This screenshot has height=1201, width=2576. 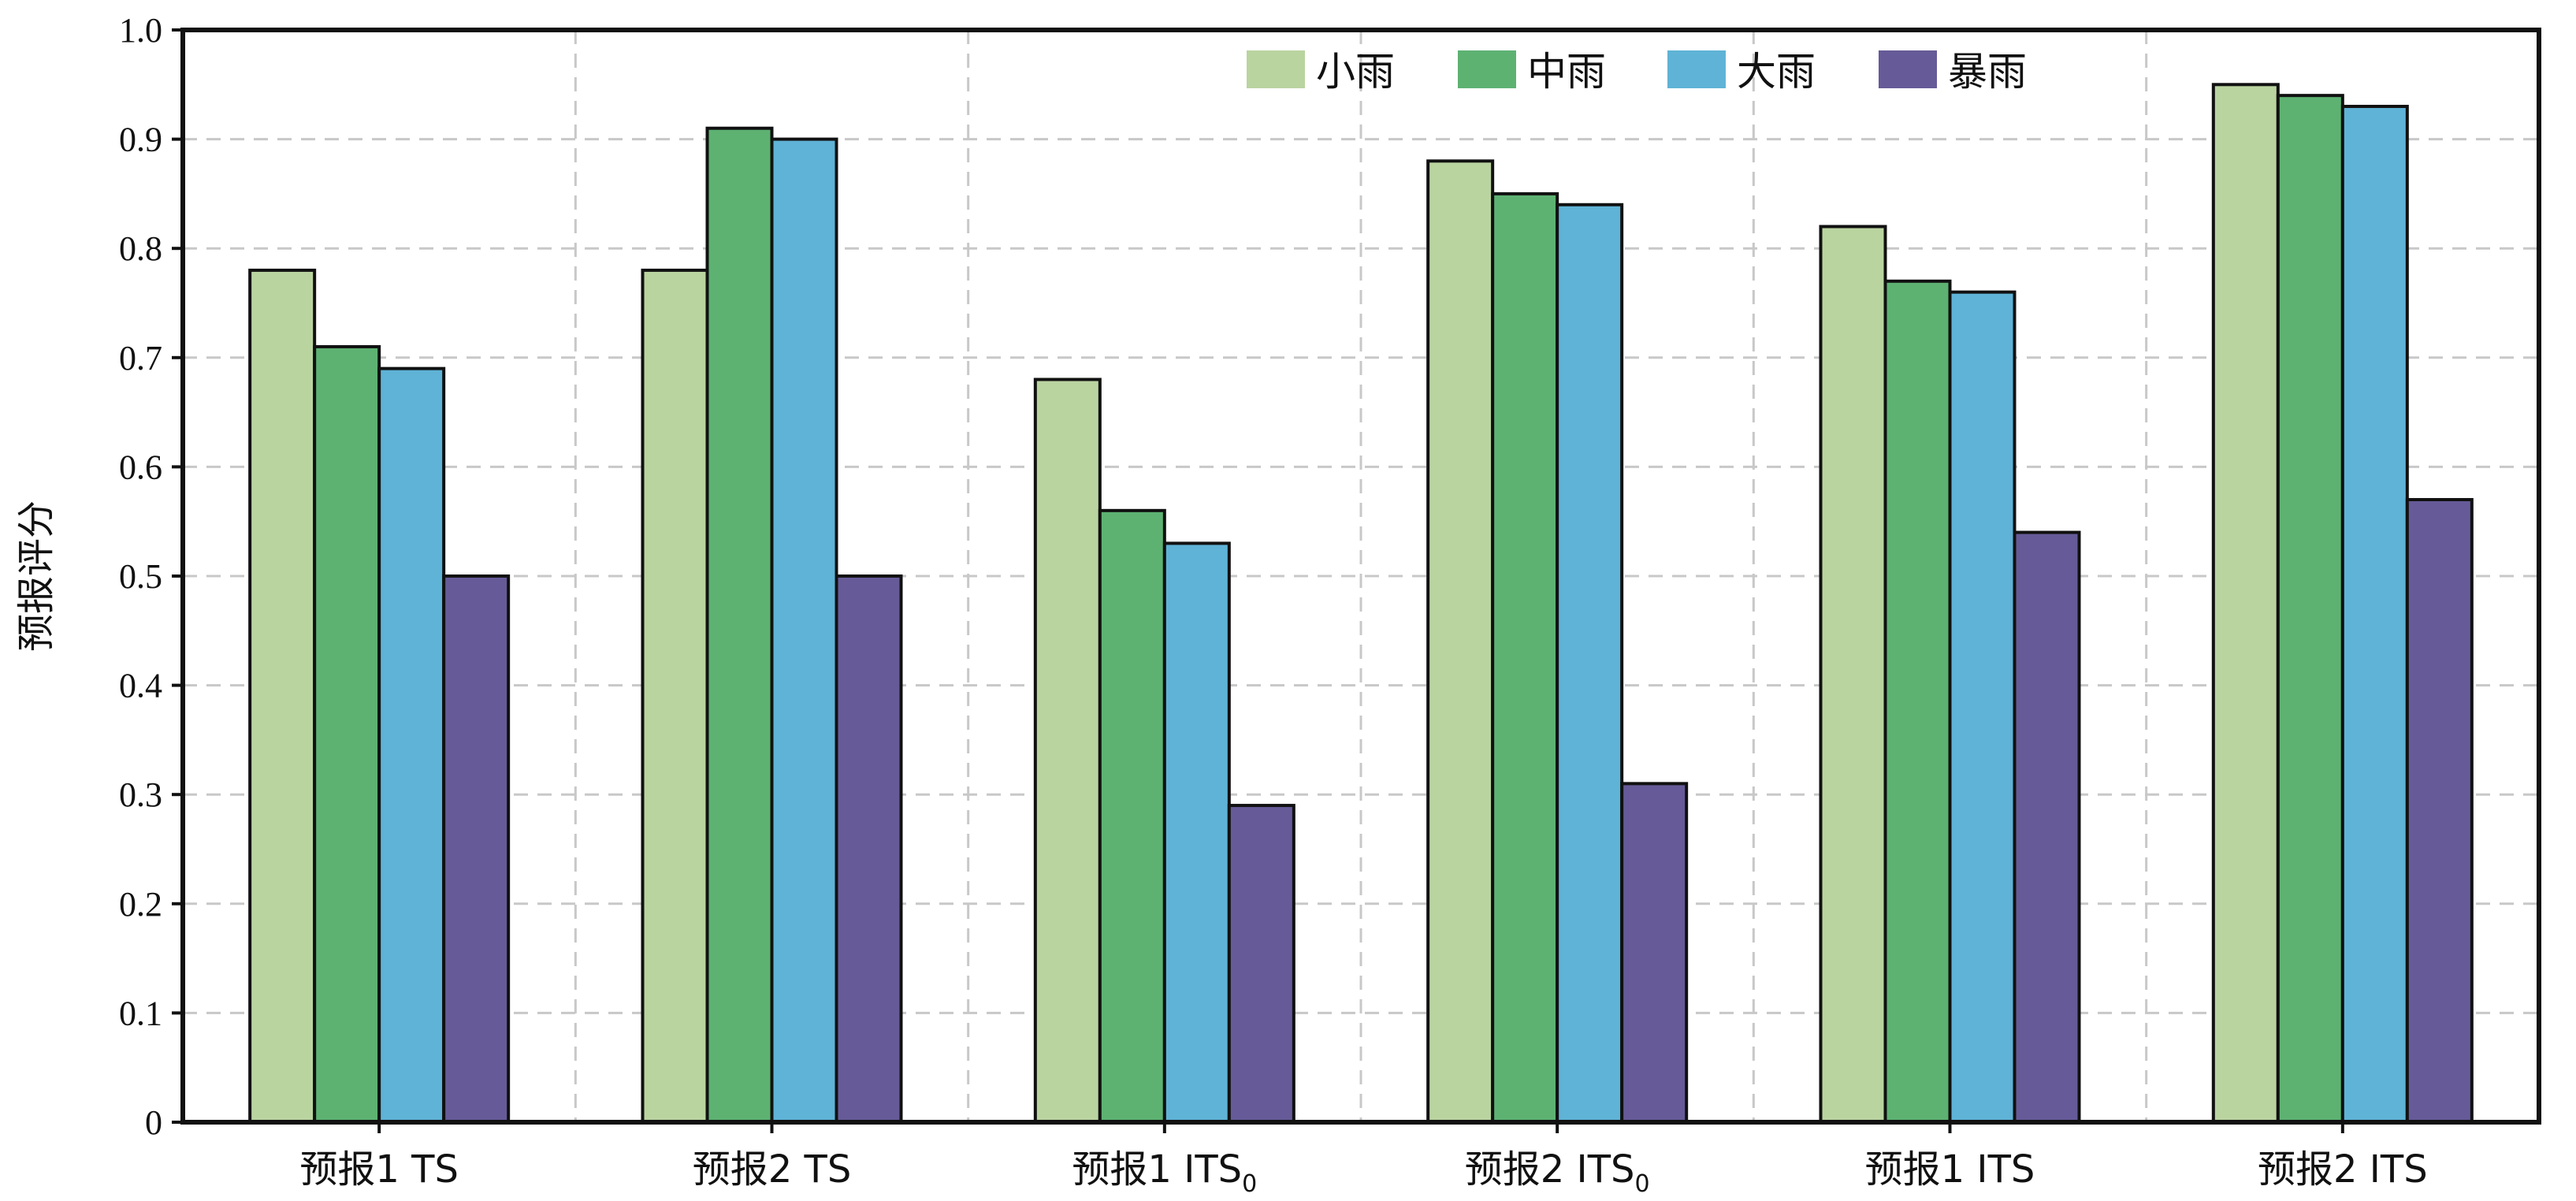 I want to click on x-tick-label: 预报2 ITS0, so click(x=1557, y=1172).